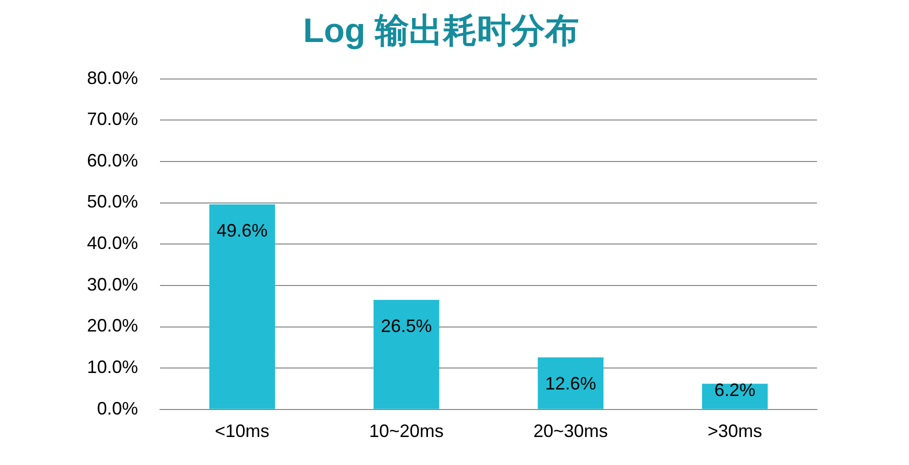 This screenshot has width=909, height=465. What do you see at coordinates (570, 431) in the screenshot?
I see `x-tick-label: 20~30ms` at bounding box center [570, 431].